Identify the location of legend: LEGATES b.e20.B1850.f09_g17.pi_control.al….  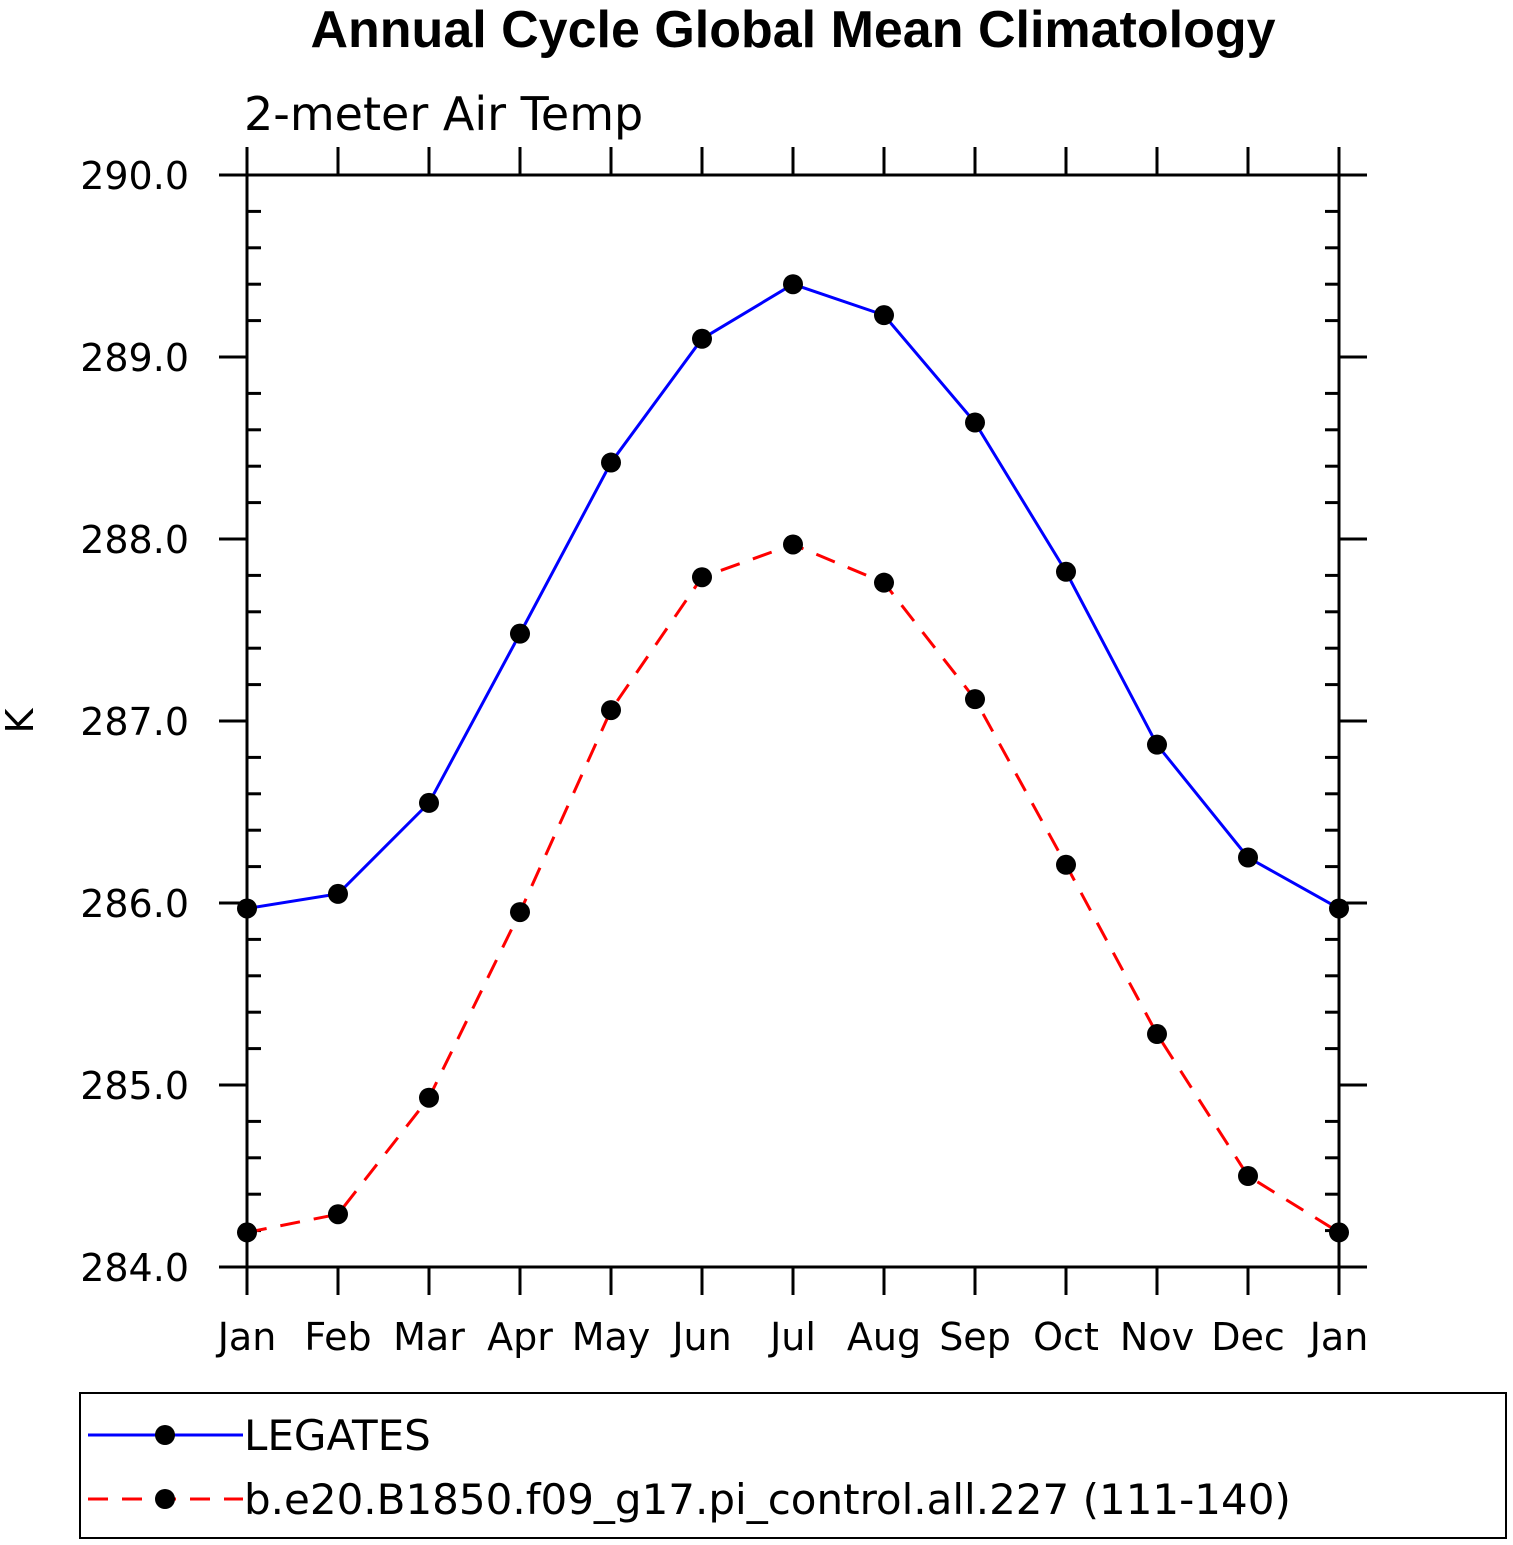
(793, 1465).